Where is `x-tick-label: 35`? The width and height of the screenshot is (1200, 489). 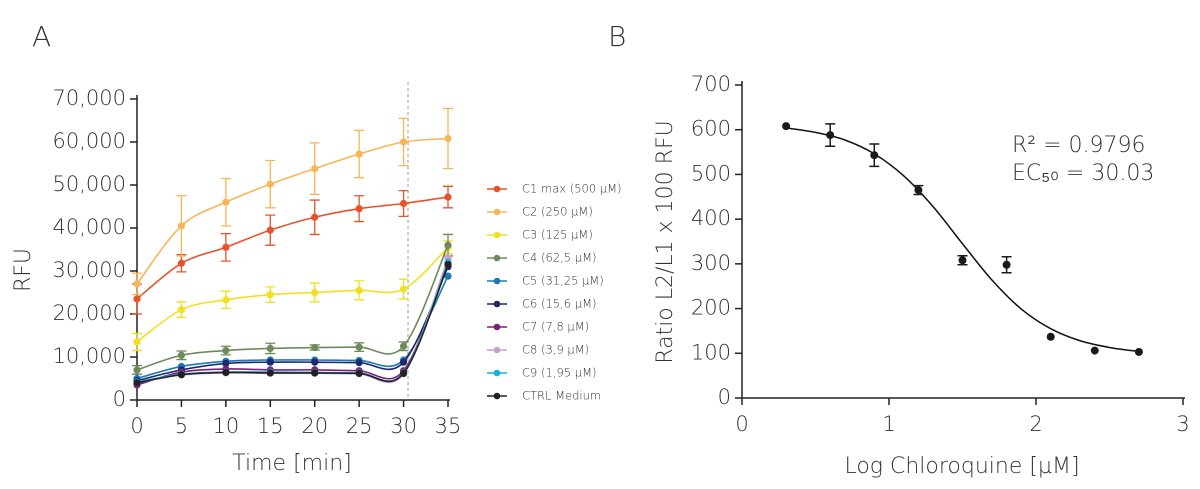 x-tick-label: 35 is located at coordinates (448, 426).